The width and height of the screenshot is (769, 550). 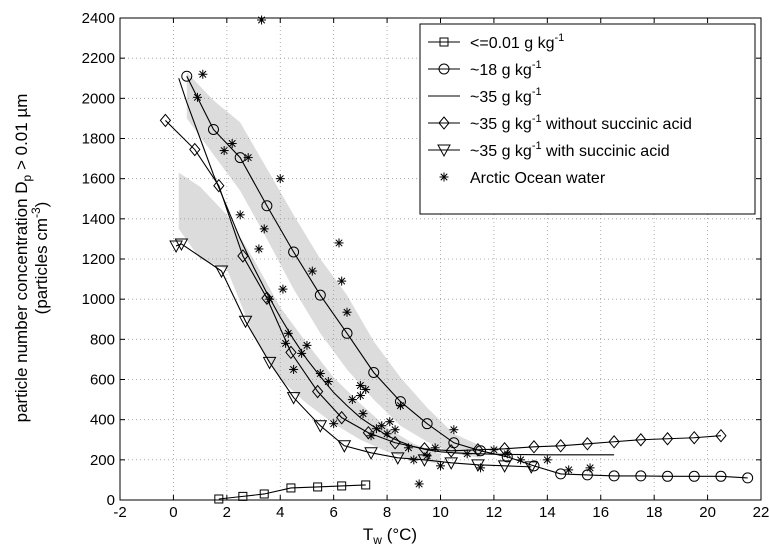 What do you see at coordinates (280, 512) in the screenshot?
I see `x-tick-label: 4` at bounding box center [280, 512].